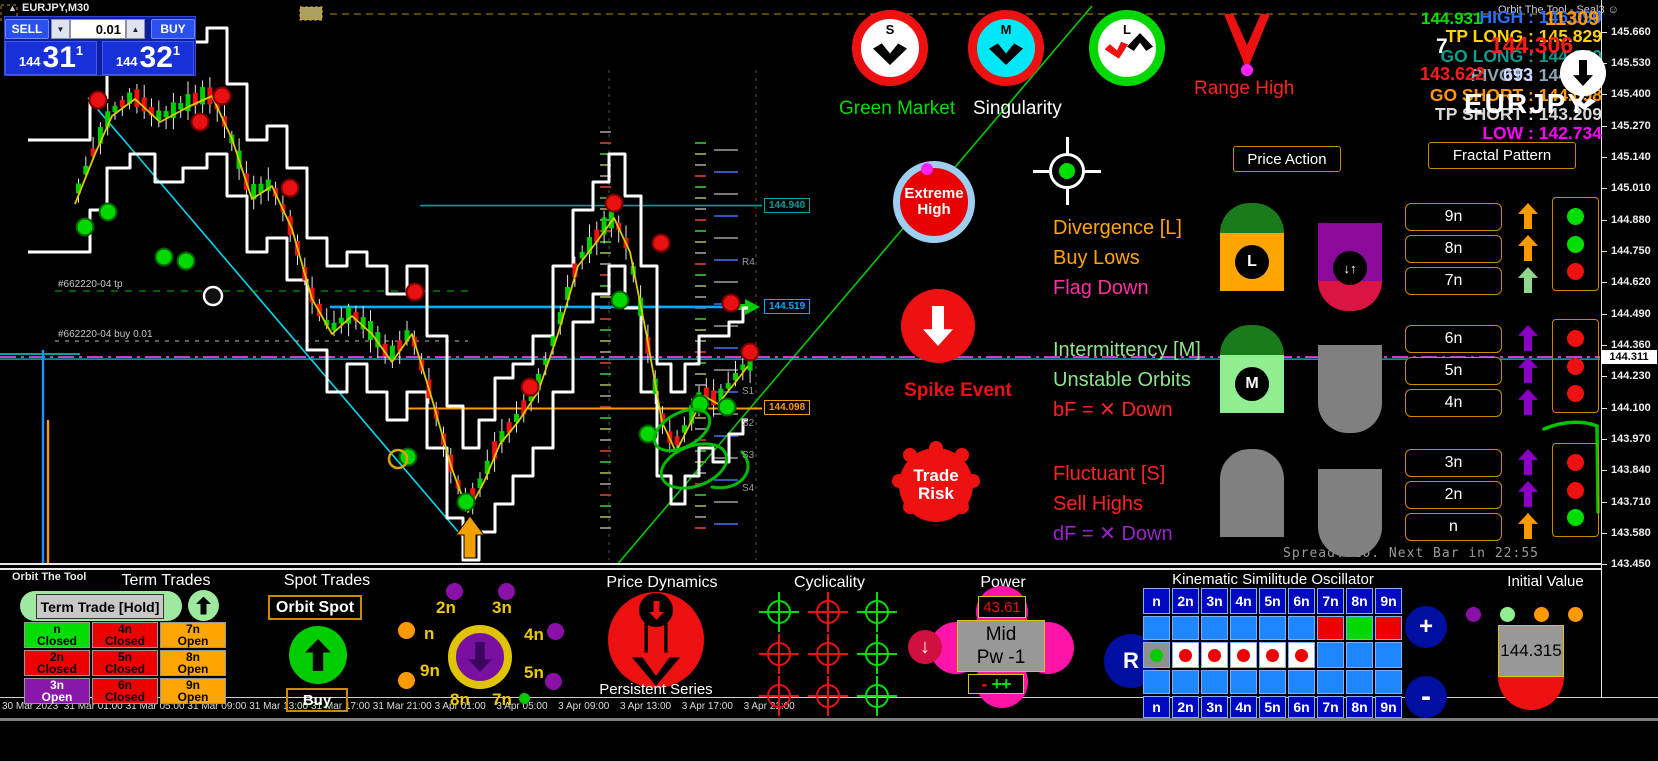  I want to click on kinematic-footer-cell: 2n, so click(1185, 707).